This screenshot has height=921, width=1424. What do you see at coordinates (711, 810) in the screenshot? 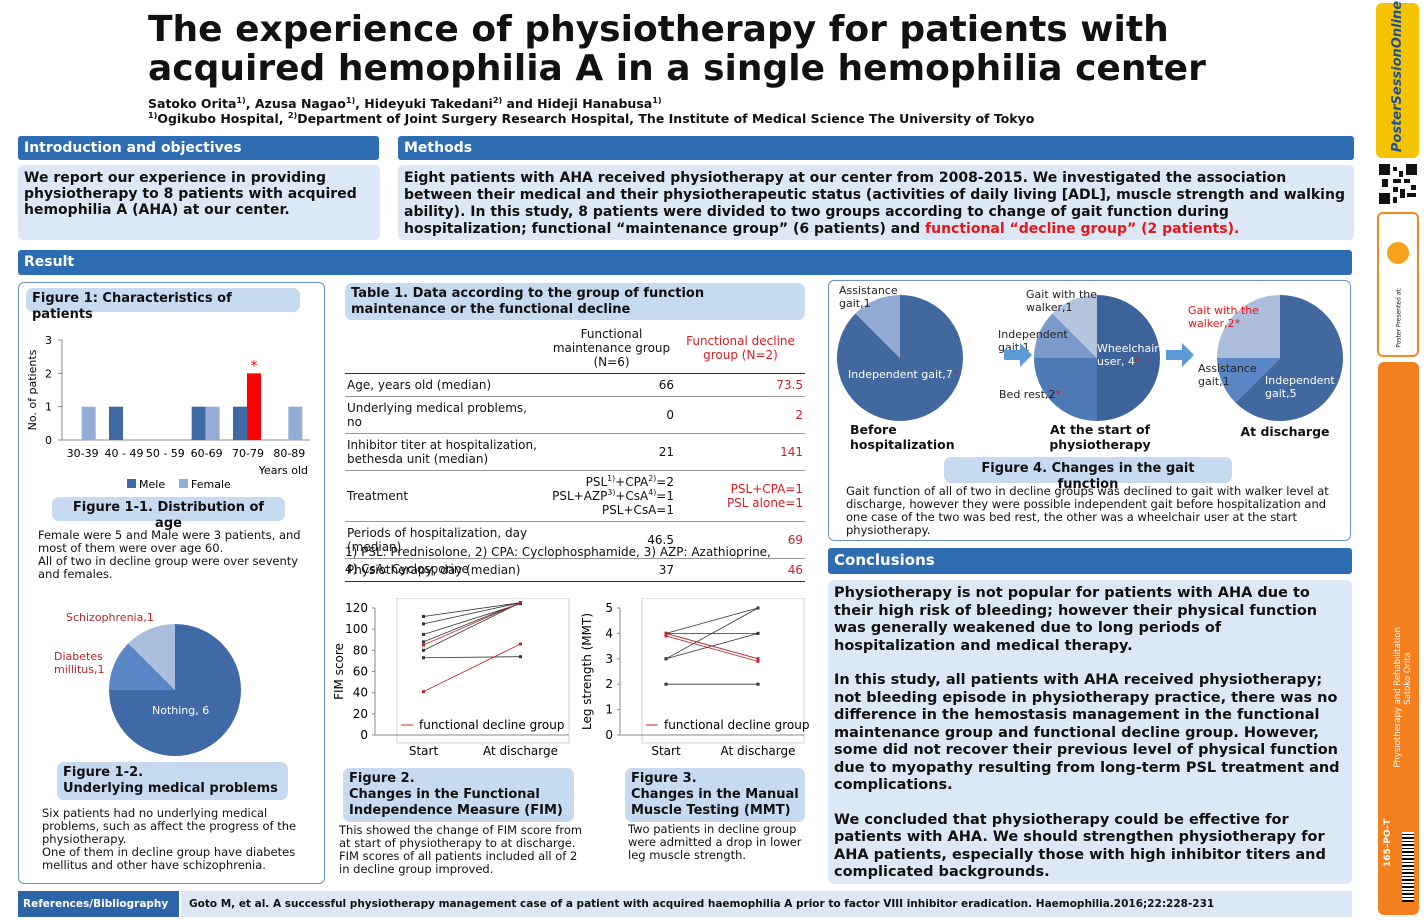
I see `line: Muscle Testing (MMT)` at bounding box center [711, 810].